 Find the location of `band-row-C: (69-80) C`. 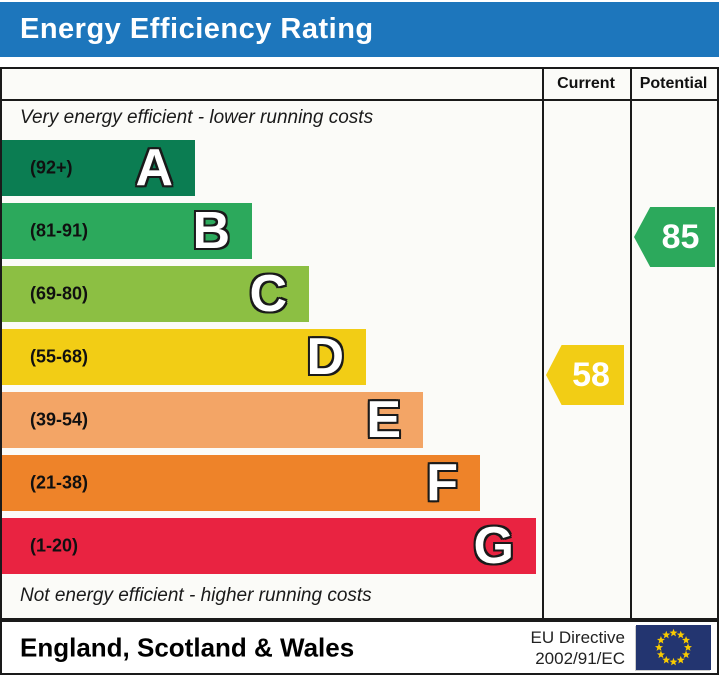

band-row-C: (69-80) C is located at coordinates (155, 294).